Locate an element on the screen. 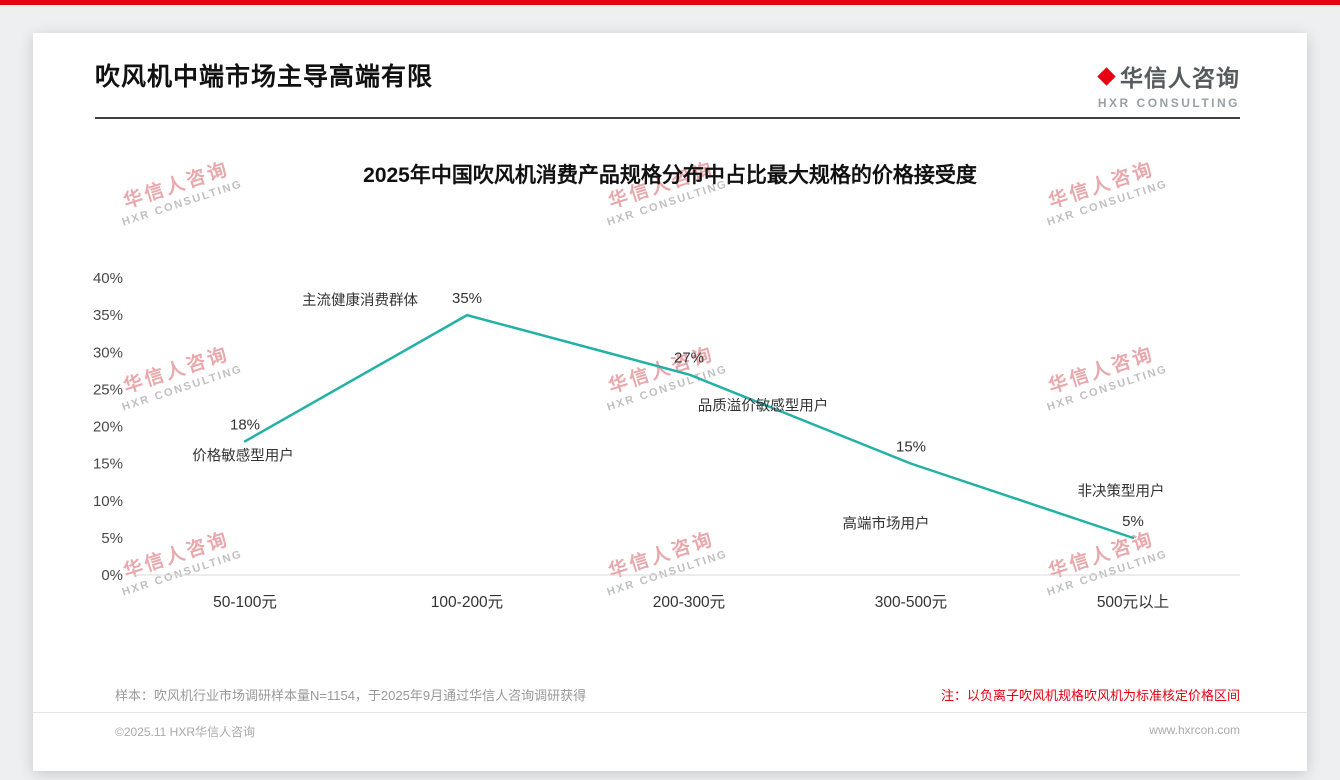 The image size is (1340, 780). logo-cn-text: 华信人咨询 is located at coordinates (1180, 78).